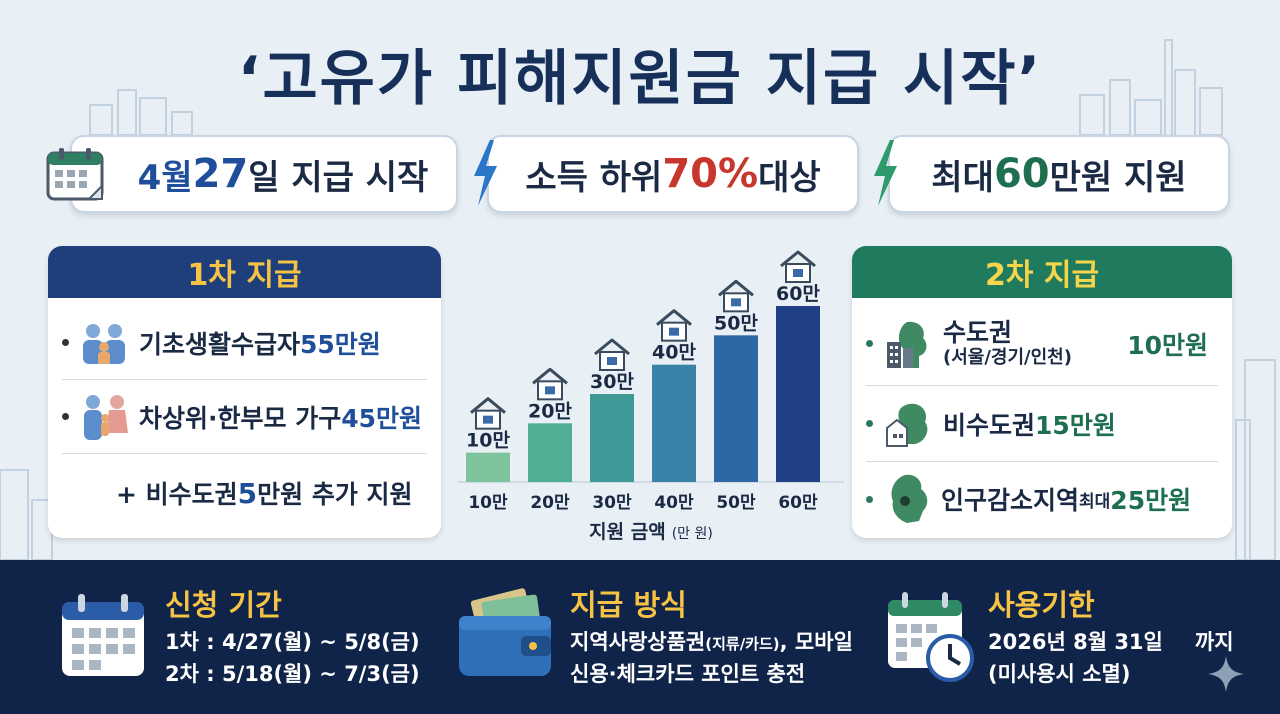  I want to click on list-item: 수도권 (서울/경기/인천) 10만원, so click(1042, 344).